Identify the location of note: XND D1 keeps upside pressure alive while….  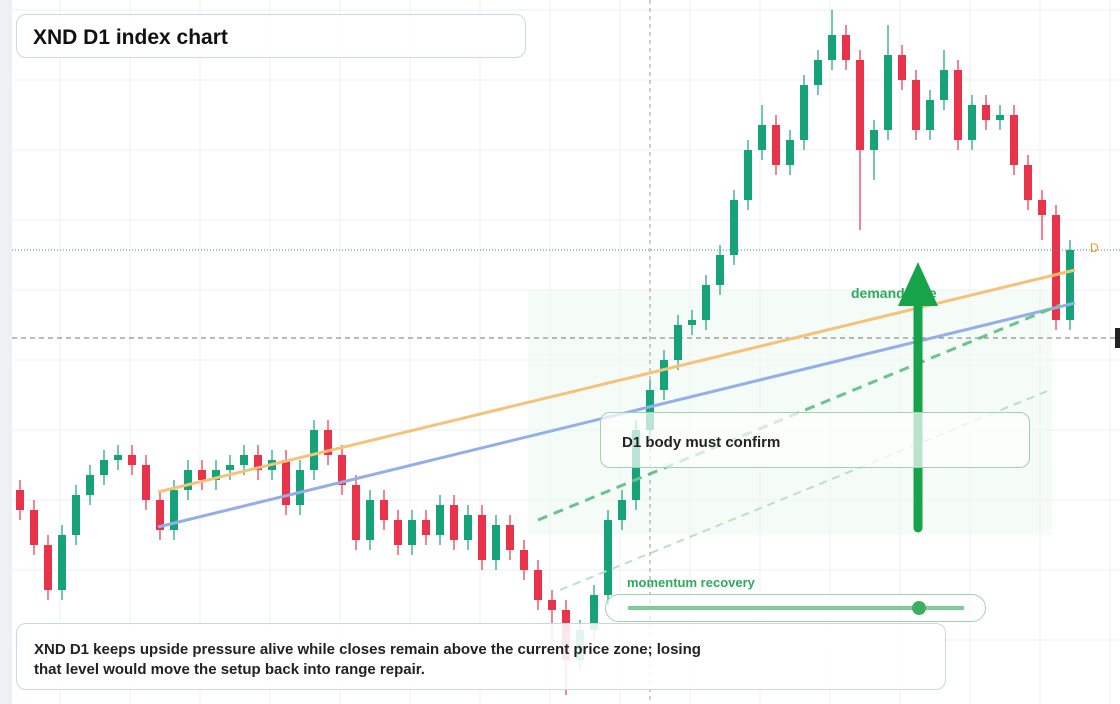
(367, 659).